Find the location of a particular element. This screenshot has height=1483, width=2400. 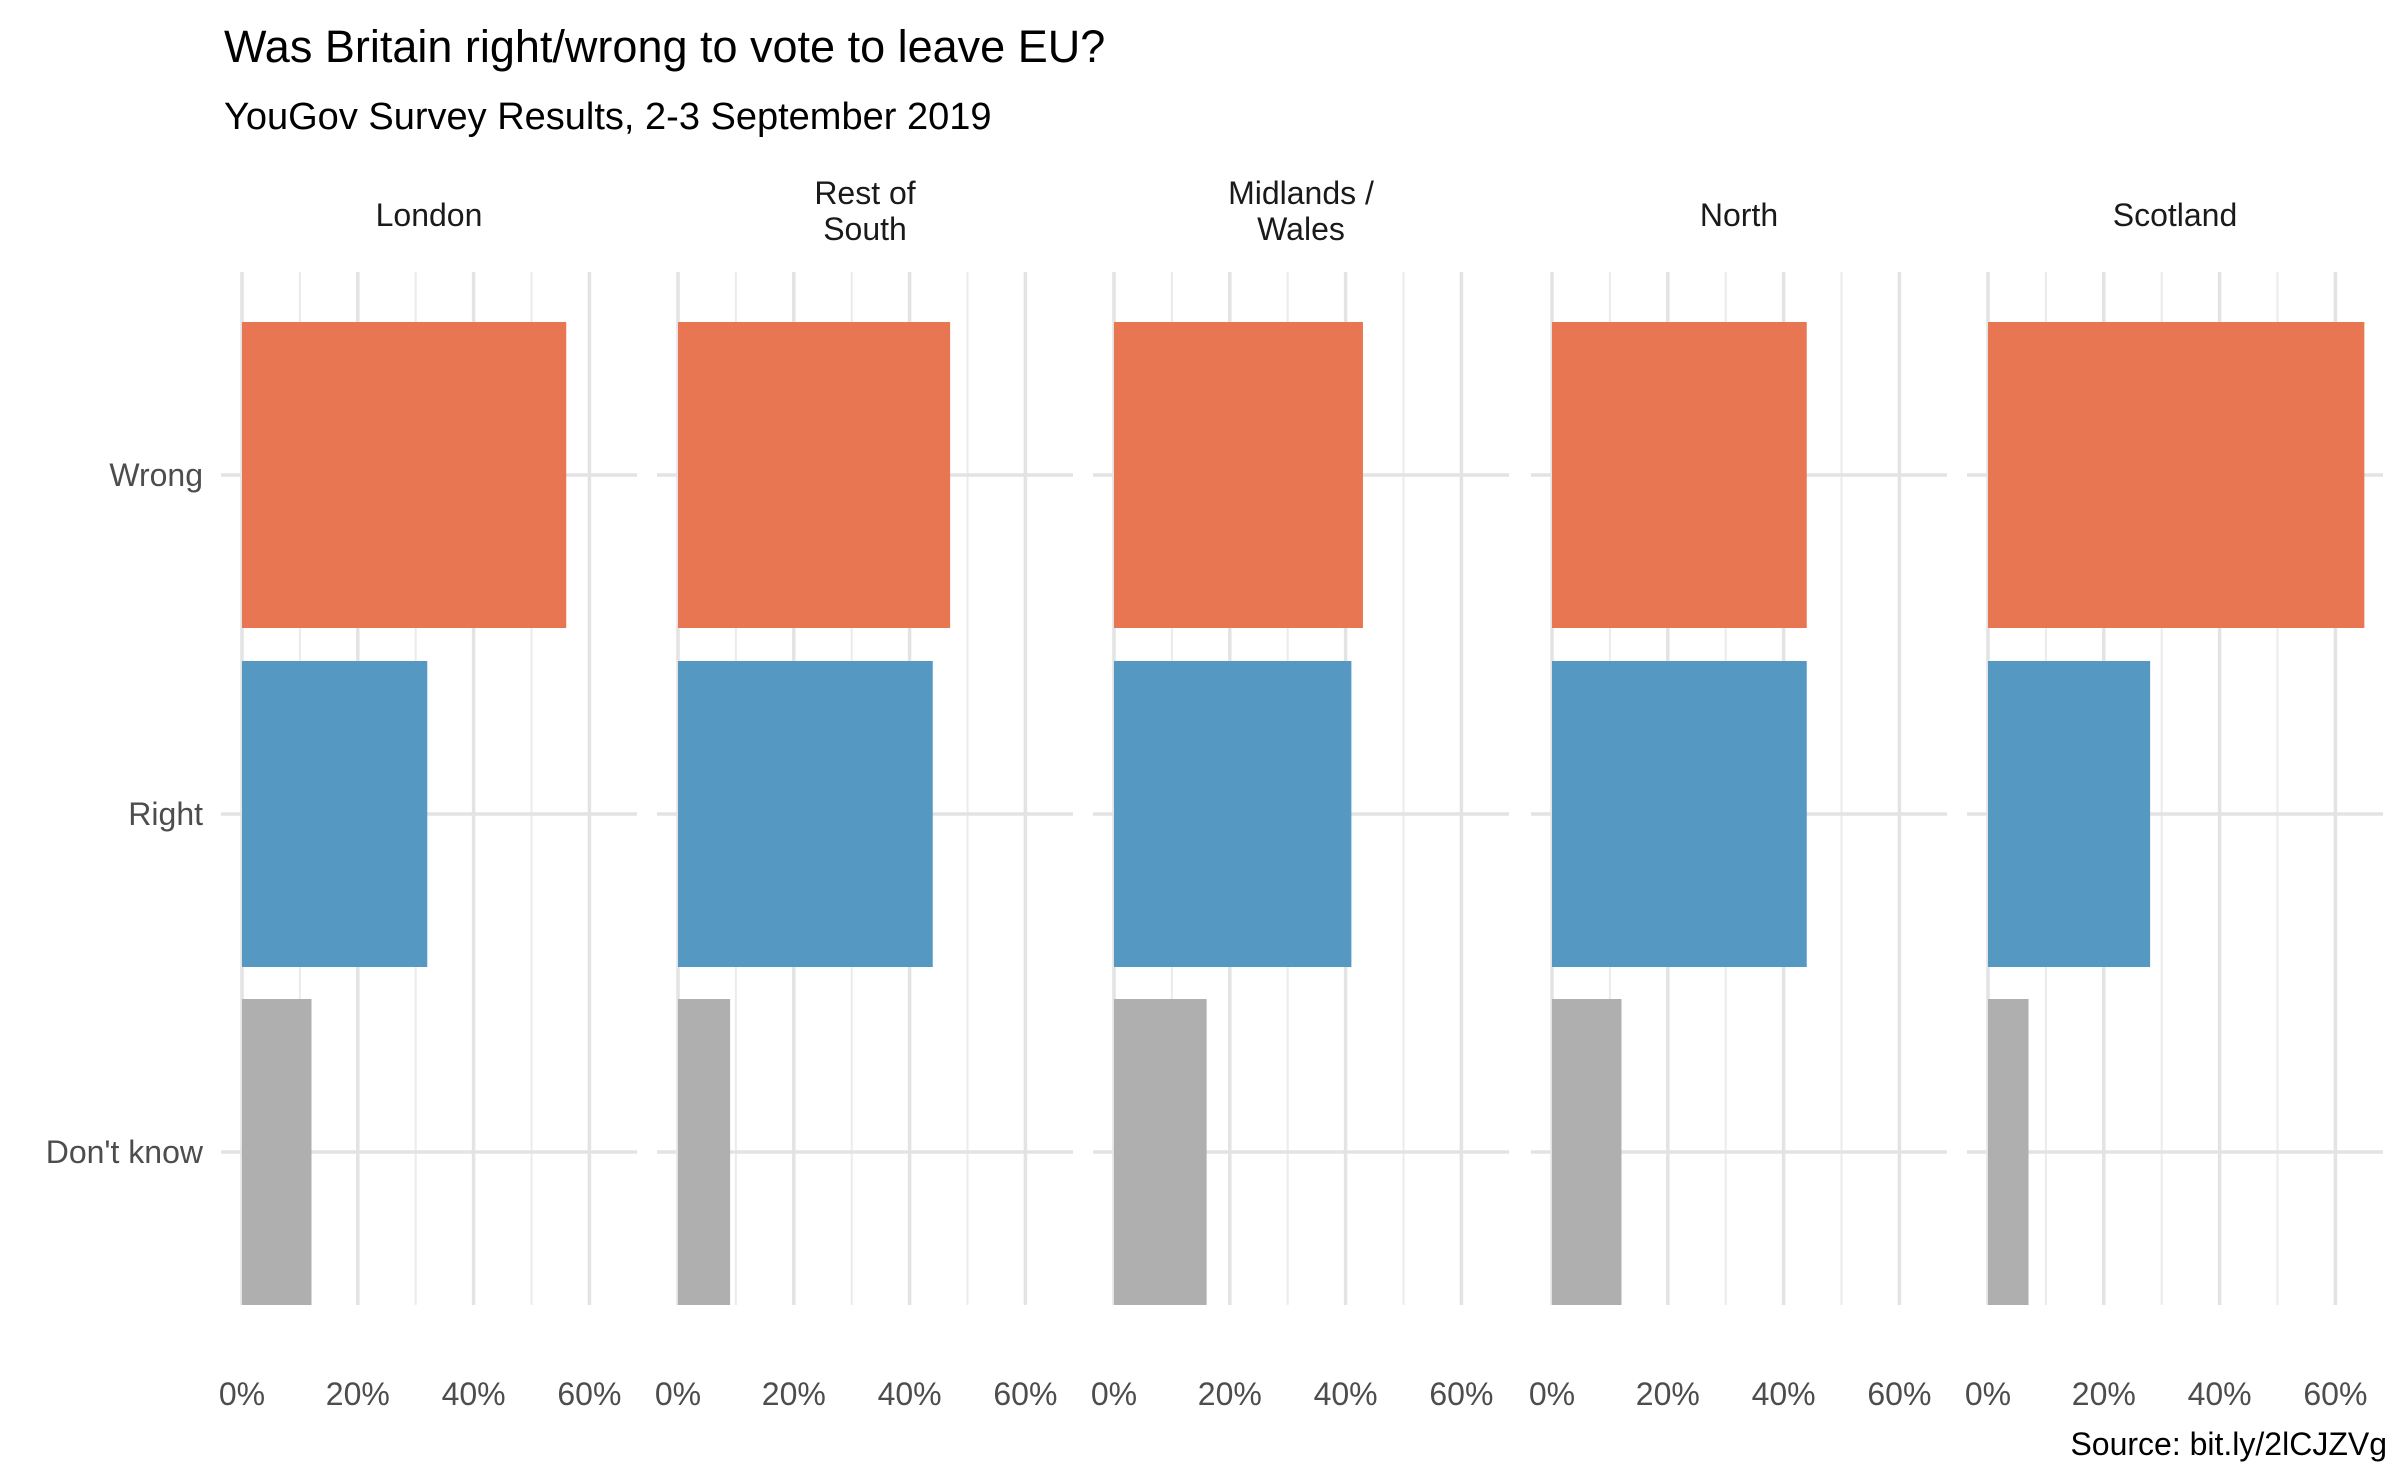

y-axis: Wrong Right Don't know is located at coordinates (125, 813).